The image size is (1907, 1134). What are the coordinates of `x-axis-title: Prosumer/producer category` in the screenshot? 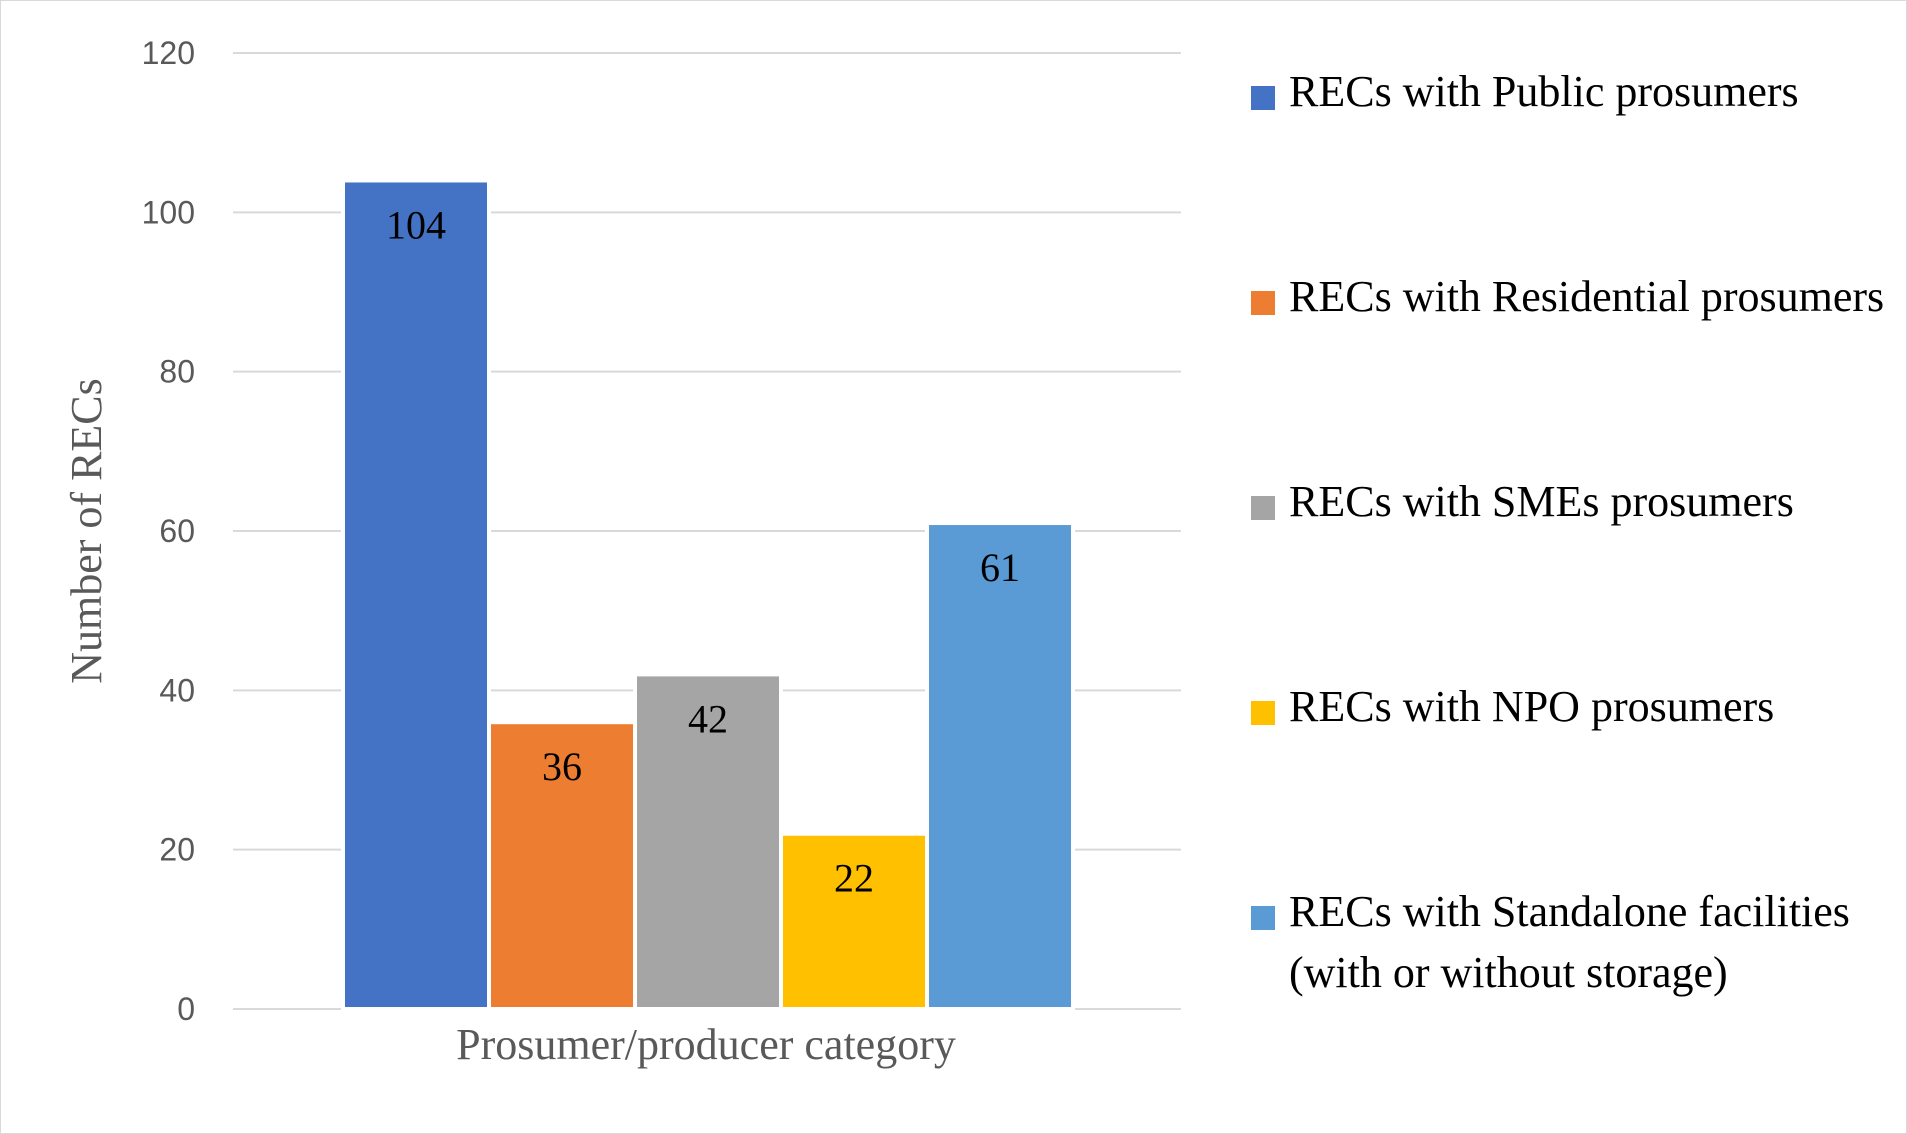 It's located at (706, 1044).